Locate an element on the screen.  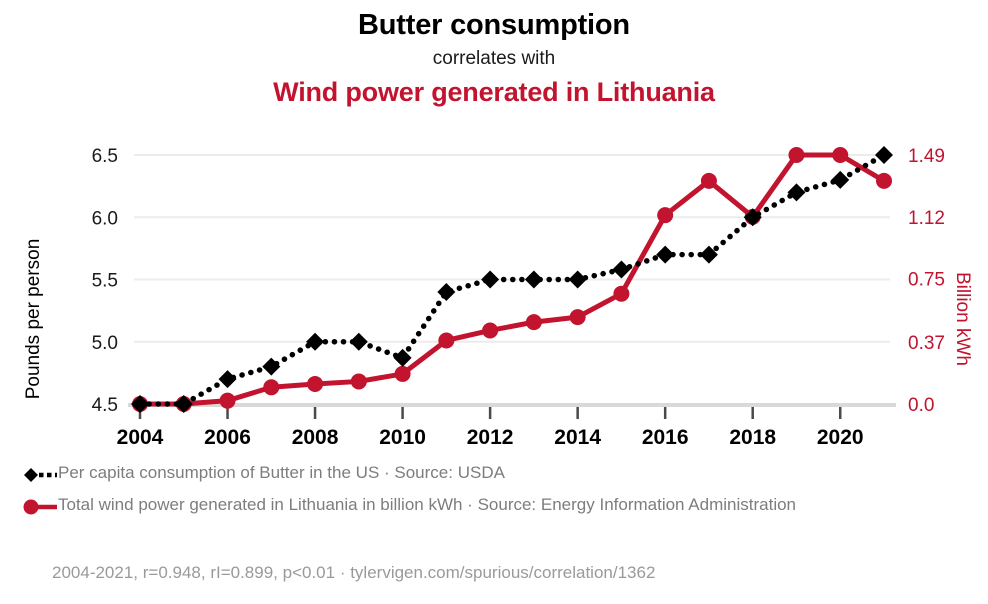
page-subtitle: Wind power generated in Lithuania is located at coordinates (494, 92).